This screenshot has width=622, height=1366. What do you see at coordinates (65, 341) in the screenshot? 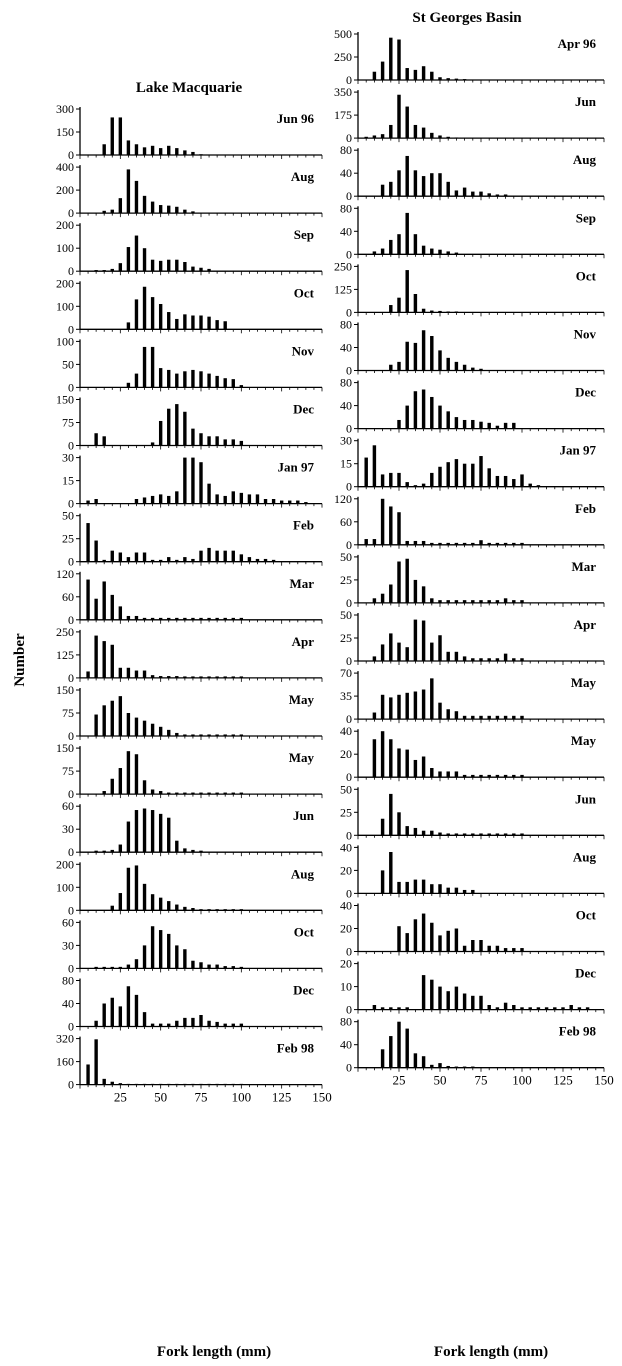
I see `y-tick-label: 100` at bounding box center [65, 341].